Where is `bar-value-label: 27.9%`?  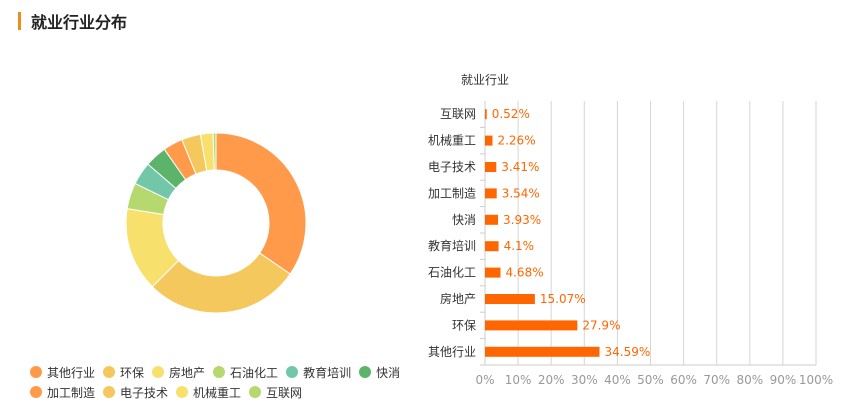 bar-value-label: 27.9% is located at coordinates (601, 325).